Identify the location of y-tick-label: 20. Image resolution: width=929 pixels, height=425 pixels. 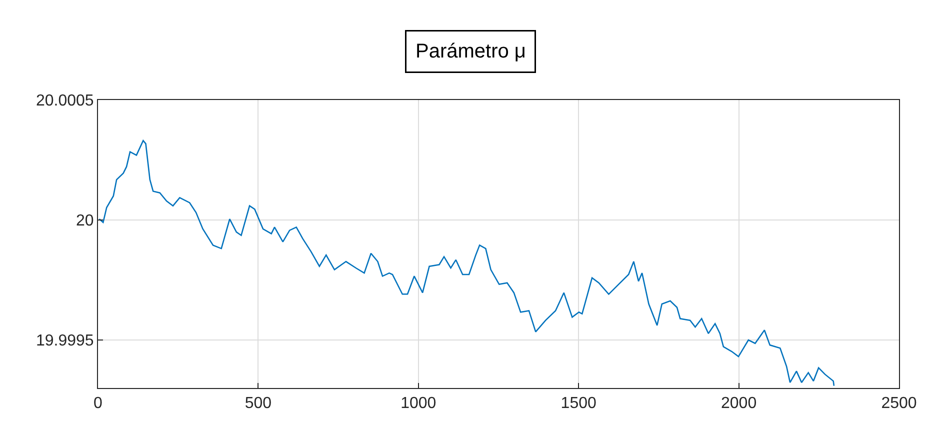
(85, 221).